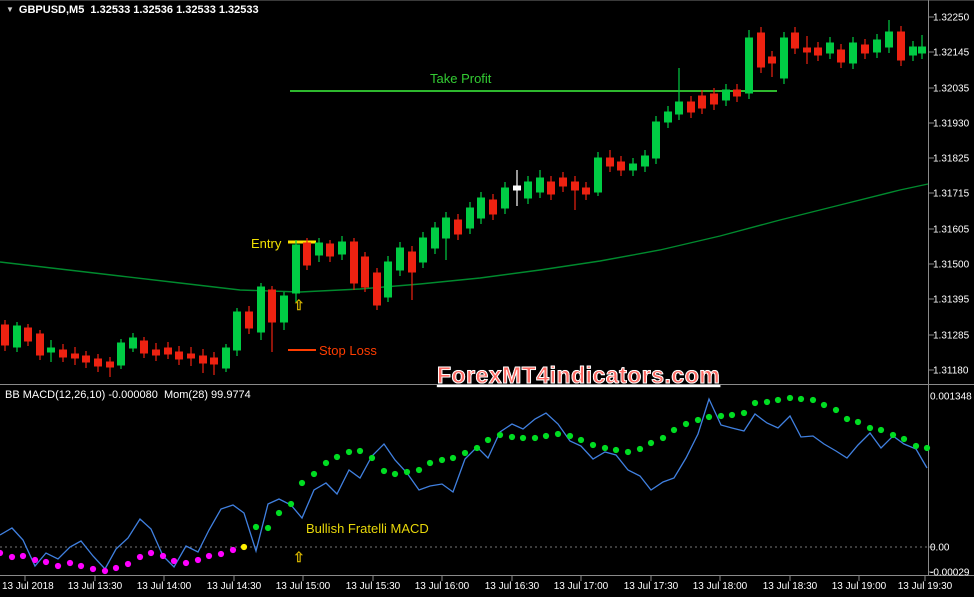 This screenshot has height=597, width=974. Describe the element at coordinates (581, 586) in the screenshot. I see `time-tick-label: 13 Jul 17:00` at that location.